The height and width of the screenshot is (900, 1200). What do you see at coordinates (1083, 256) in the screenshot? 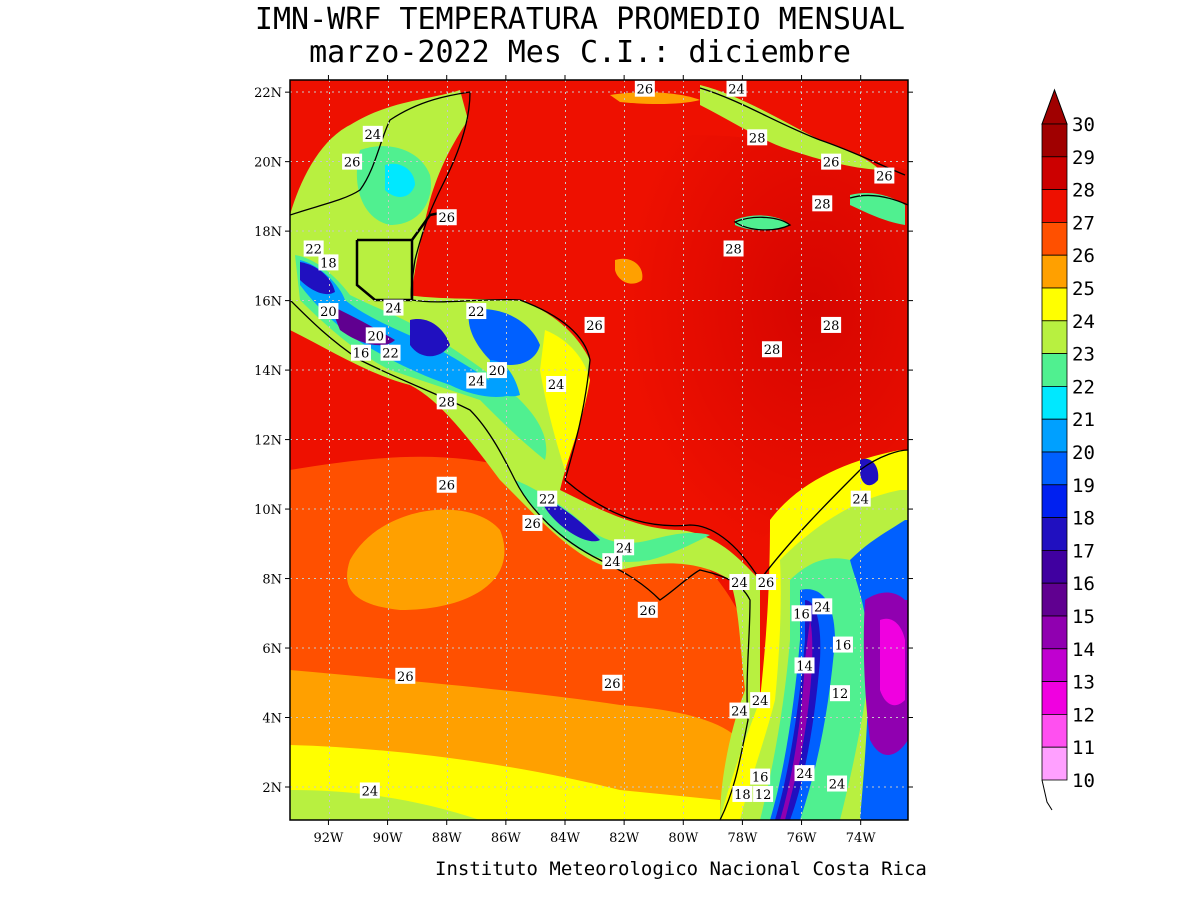
I see `colorbar-label: 26` at bounding box center [1083, 256].